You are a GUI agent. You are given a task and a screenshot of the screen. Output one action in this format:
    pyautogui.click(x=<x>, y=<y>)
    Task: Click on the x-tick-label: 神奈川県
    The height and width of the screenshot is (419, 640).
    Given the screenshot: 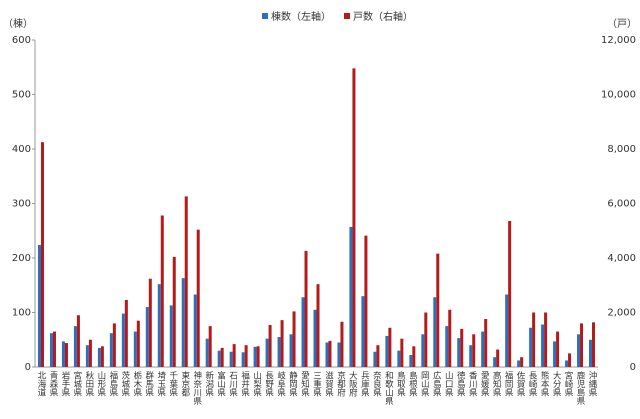 What is the action you would take?
    pyautogui.click(x=197, y=388)
    